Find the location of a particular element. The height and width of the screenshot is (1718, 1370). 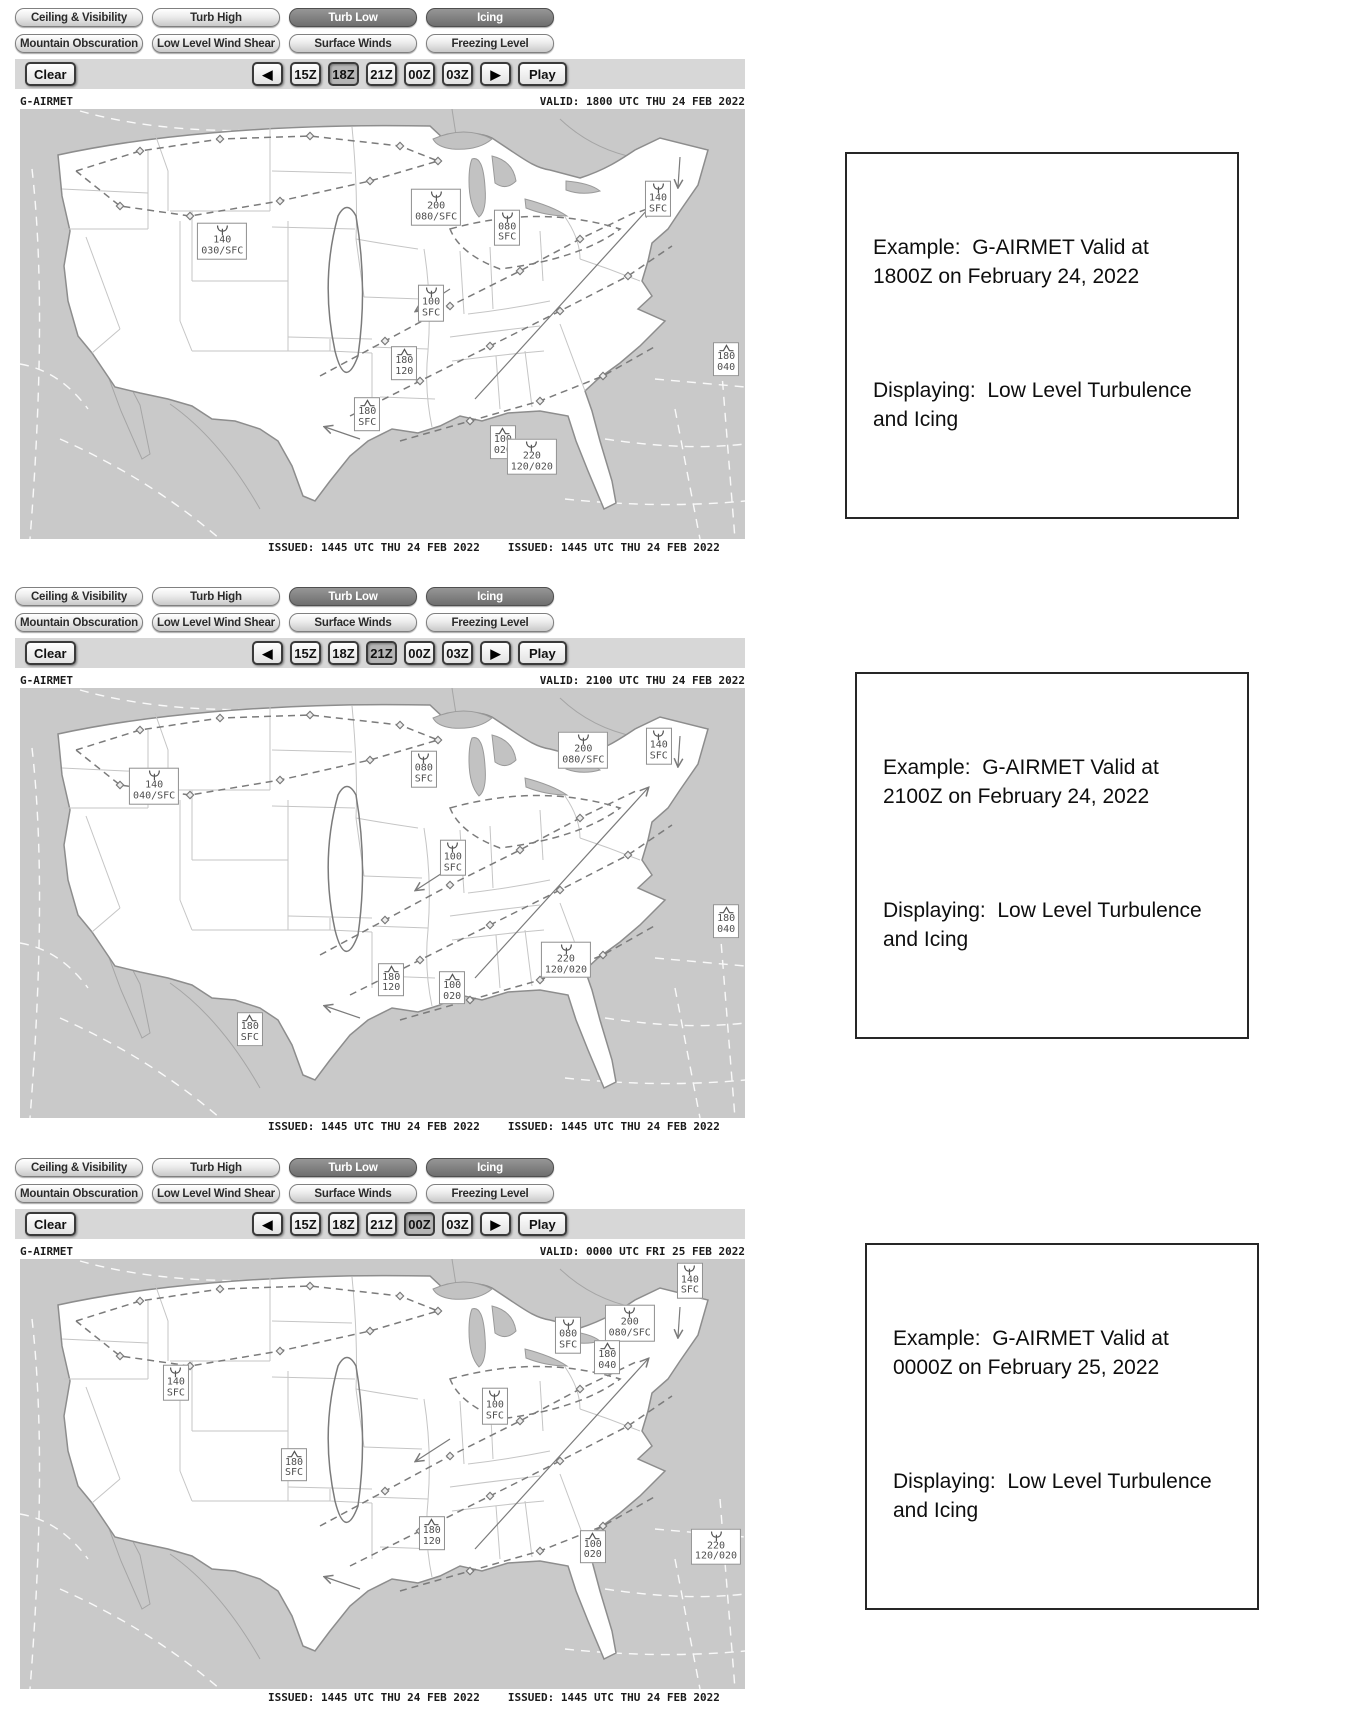

right-arrow-icon: ▶ is located at coordinates (495, 653).